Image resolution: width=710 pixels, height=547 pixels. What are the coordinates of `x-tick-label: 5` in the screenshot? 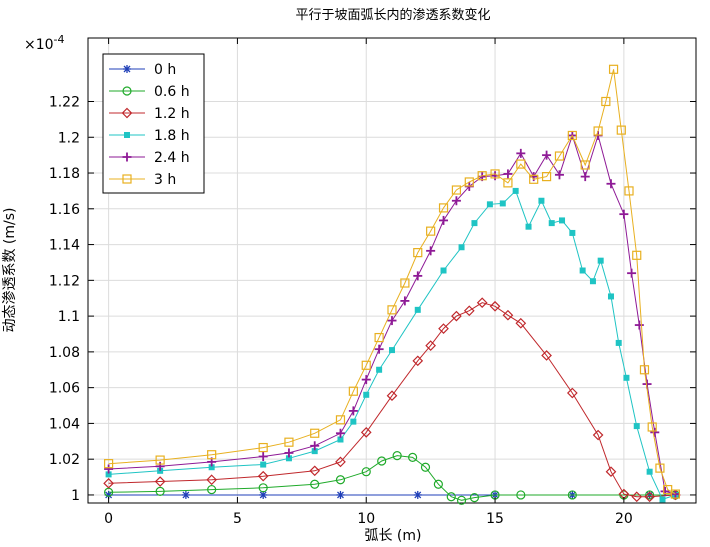 It's located at (237, 519).